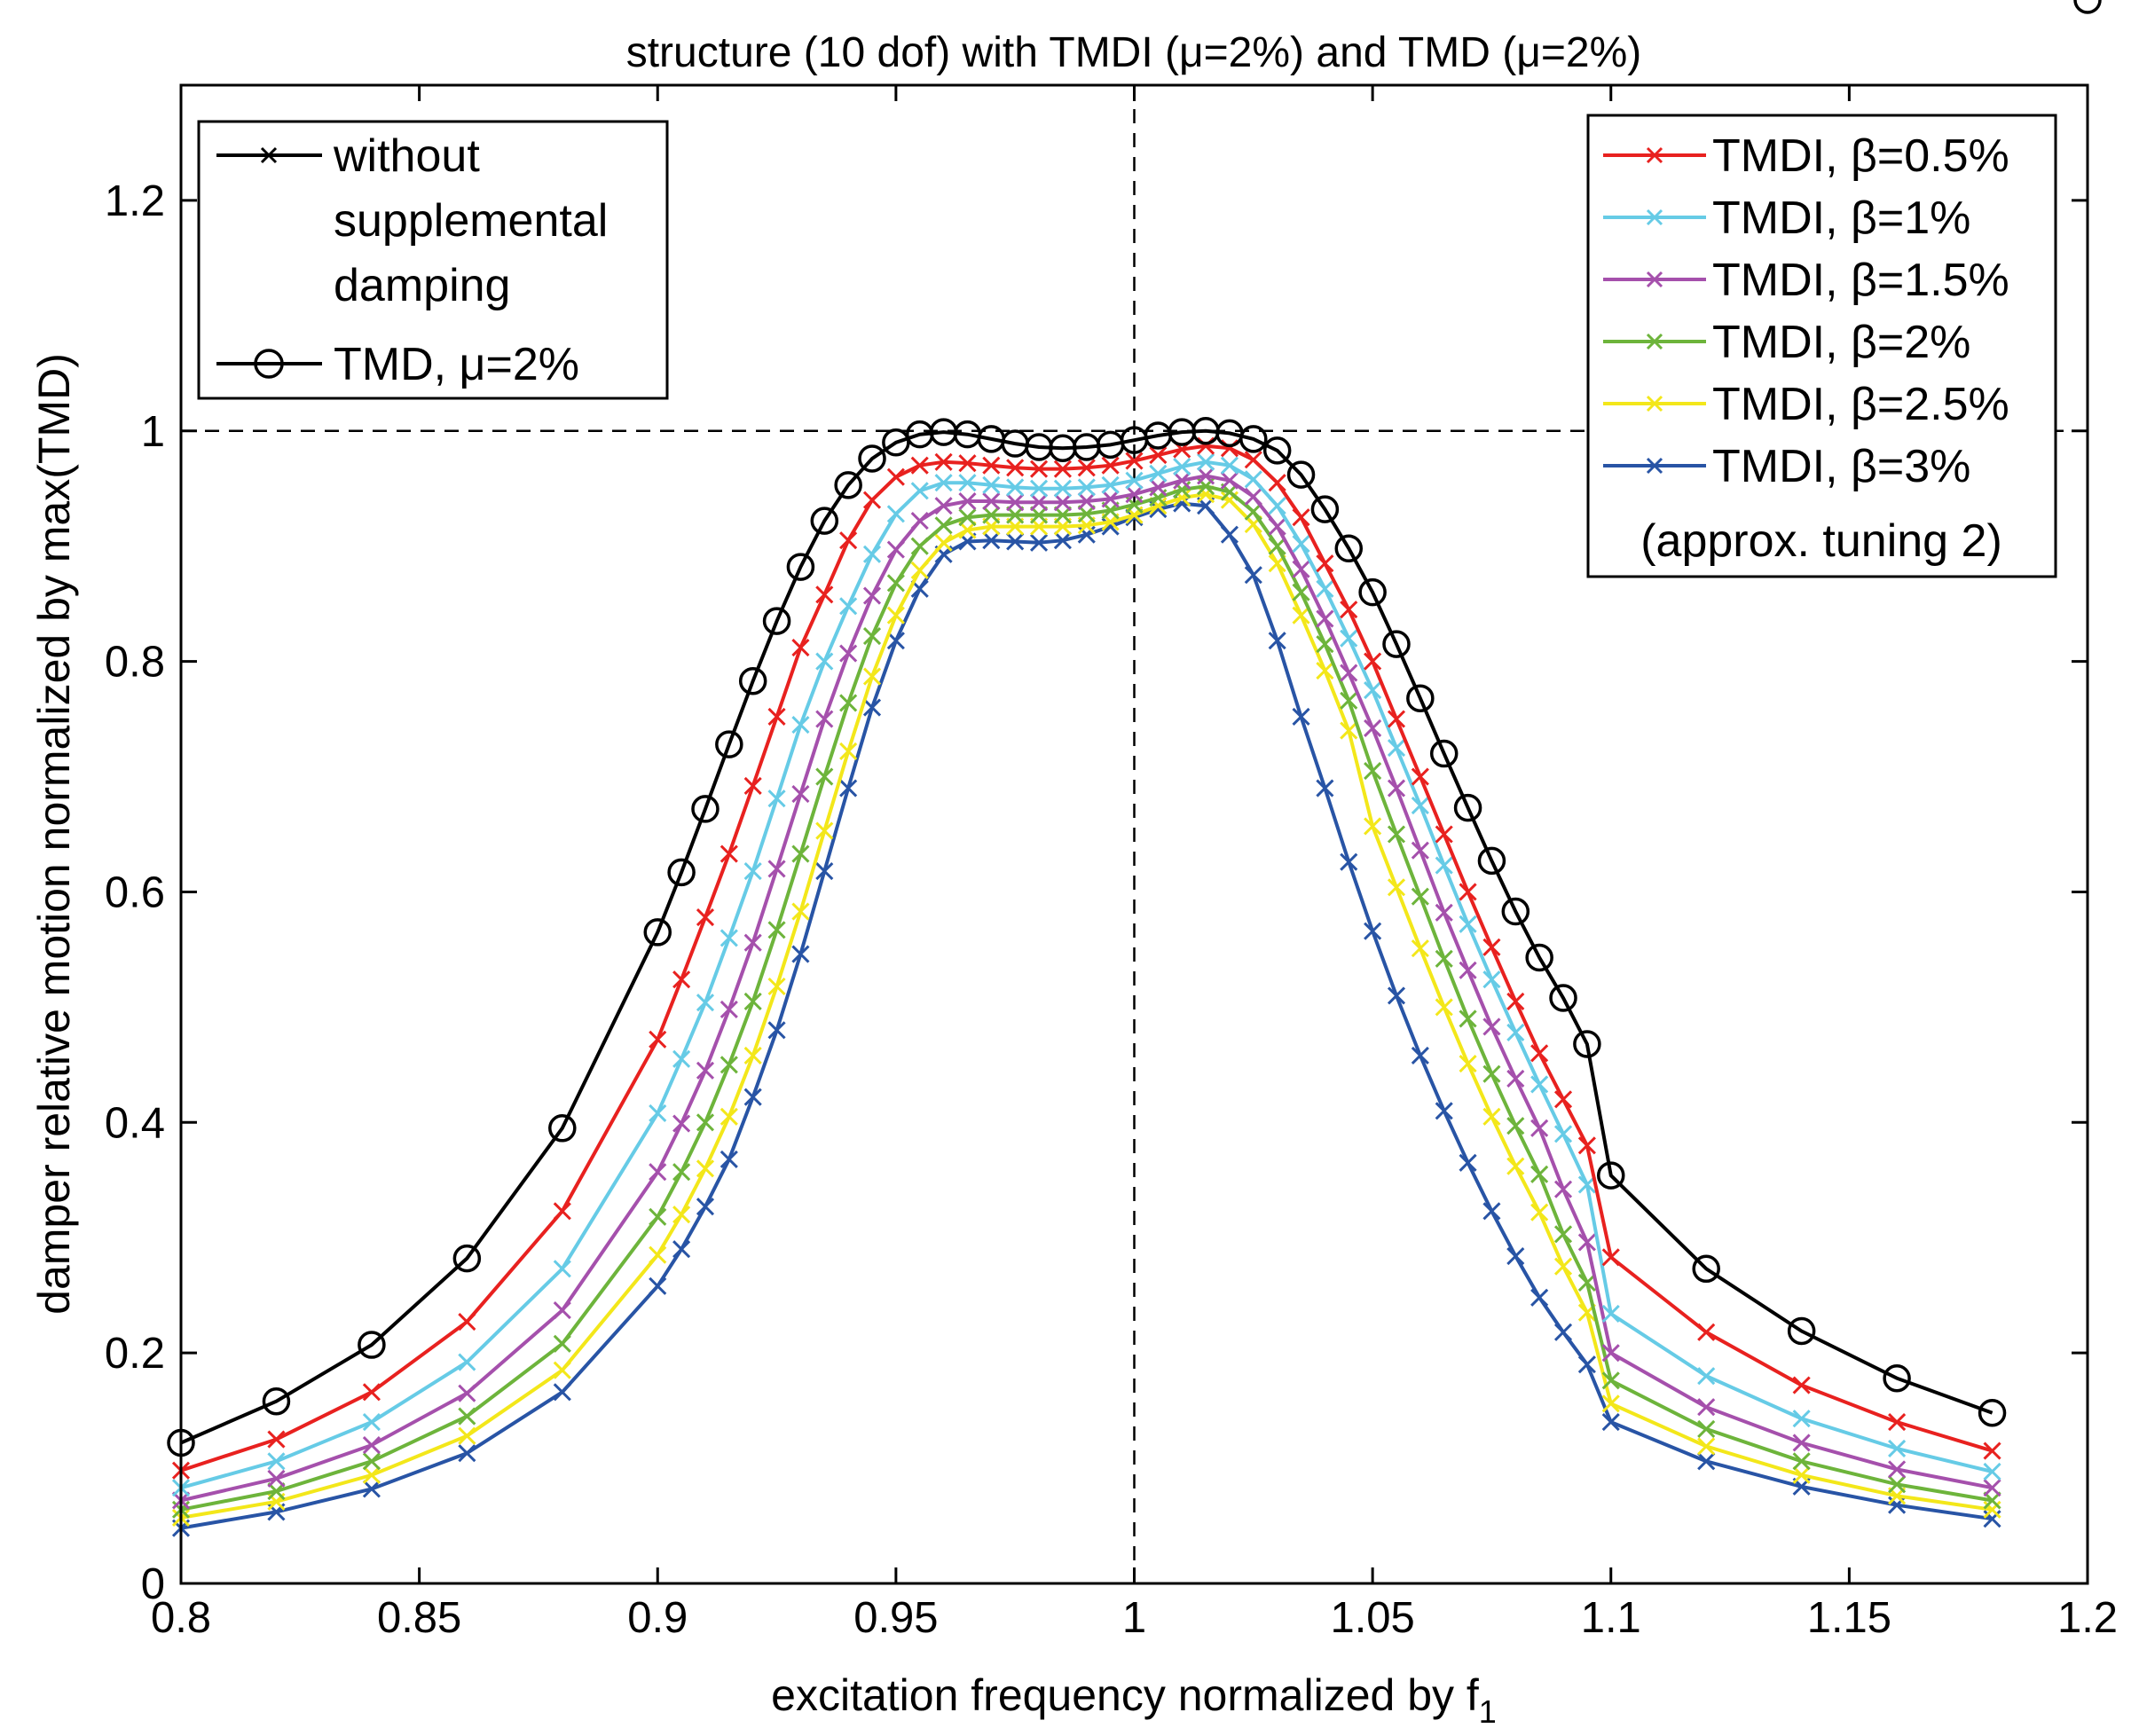 This screenshot has height=1736, width=2139. Describe the element at coordinates (1125, 1695) in the screenshot. I see `x-axis-label-text: excitation frequency normalized by f` at that location.